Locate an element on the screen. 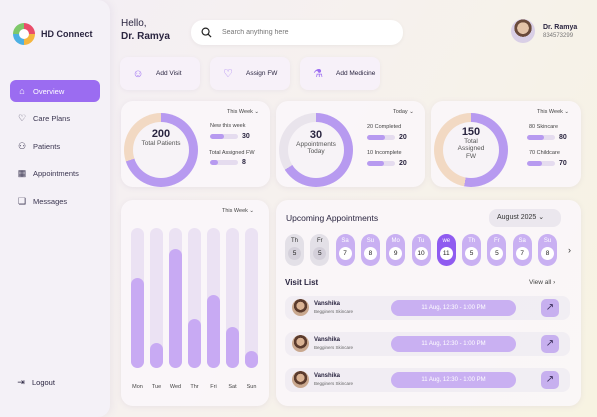 The height and width of the screenshot is (417, 597). search-bar is located at coordinates (297, 32).